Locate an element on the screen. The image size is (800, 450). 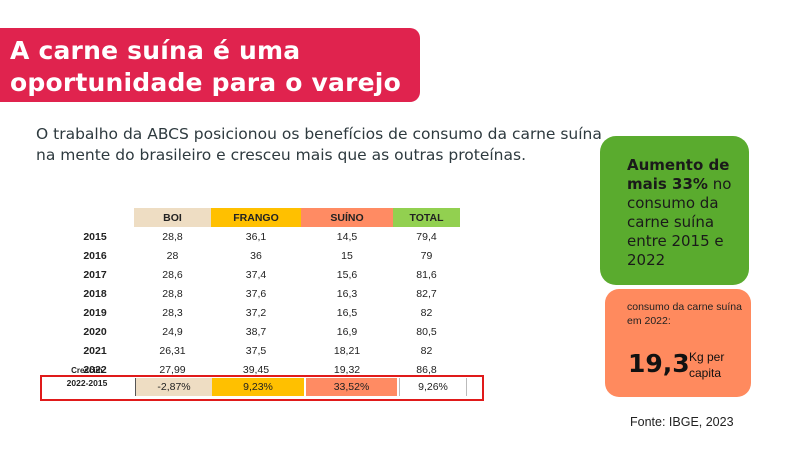
consumption-label: consumo da carne suína em 2022: is located at coordinates (684, 314).